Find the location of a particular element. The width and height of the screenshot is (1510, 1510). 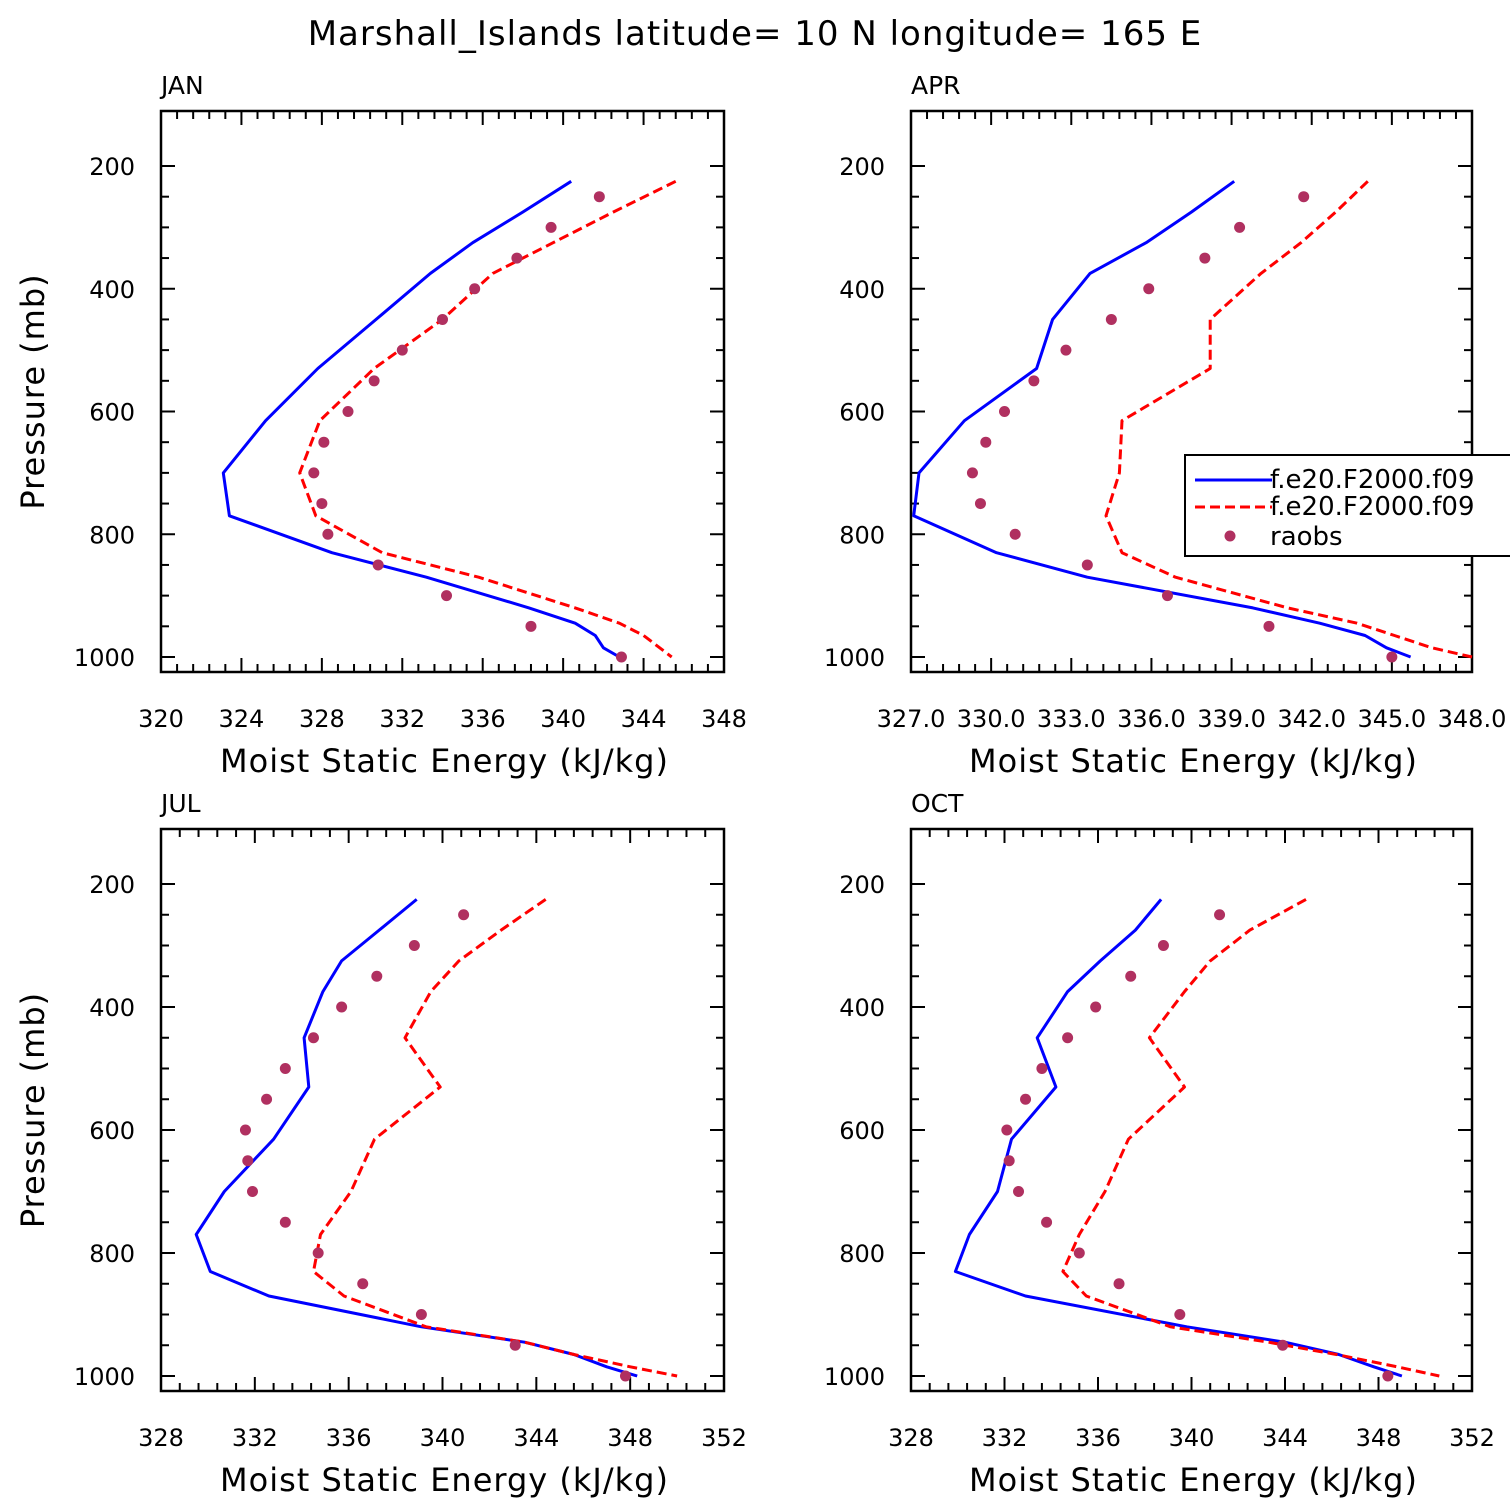

panel-label: JUL is located at coordinates (180, 803).